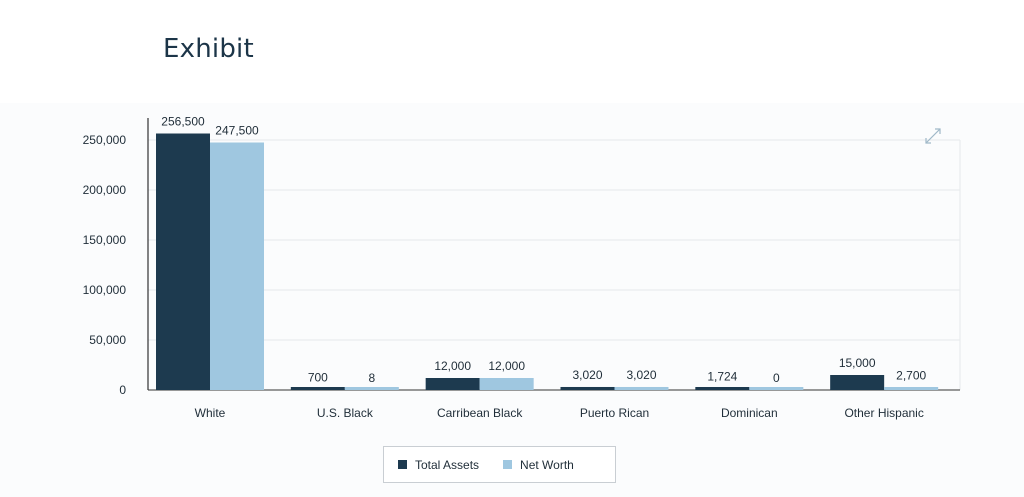 The width and height of the screenshot is (1024, 497). Describe the element at coordinates (480, 413) in the screenshot. I see `x-tick-label: Carribean Black` at that location.